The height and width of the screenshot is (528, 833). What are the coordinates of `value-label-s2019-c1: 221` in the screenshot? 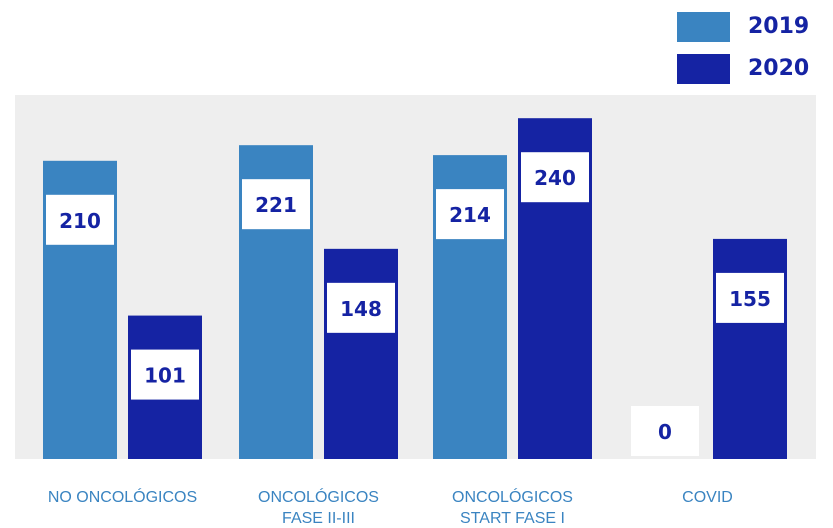 It's located at (276, 205).